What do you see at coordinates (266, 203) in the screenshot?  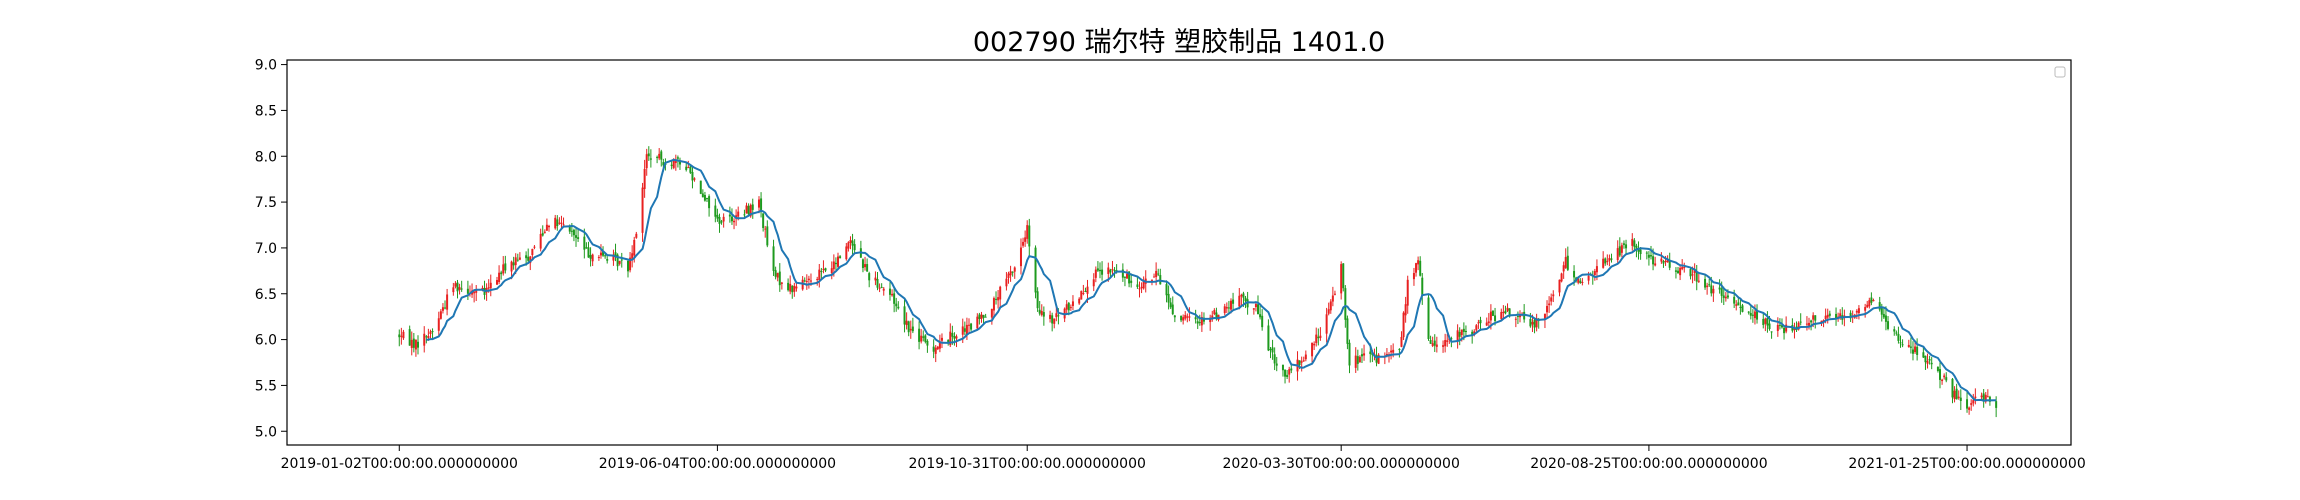 I see `y-tick-label: 7.5` at bounding box center [266, 203].